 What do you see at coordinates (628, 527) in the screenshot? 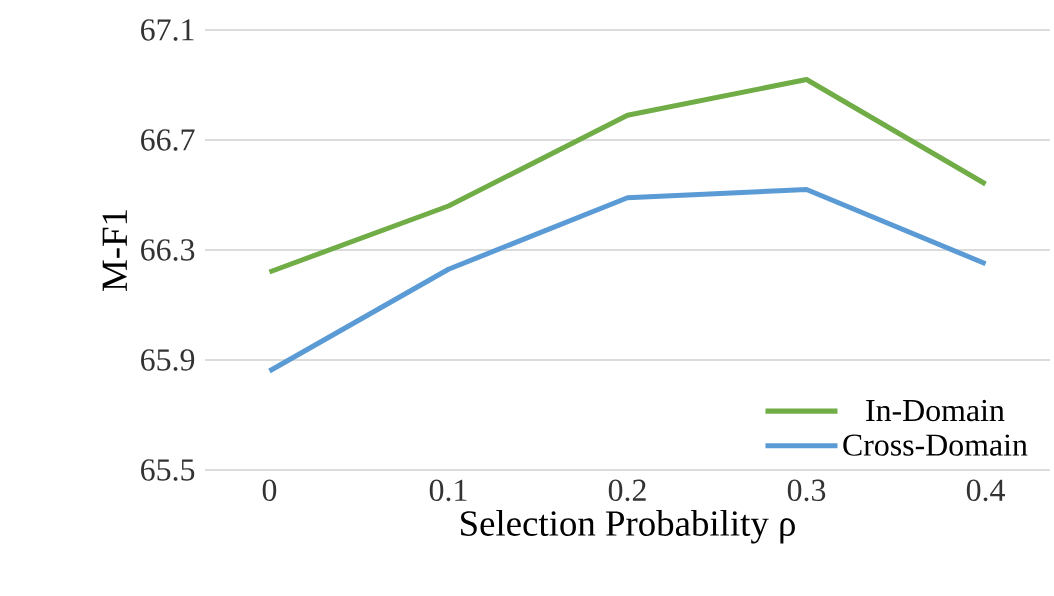
I see `x-axis-title: Selection Probability ρ` at bounding box center [628, 527].